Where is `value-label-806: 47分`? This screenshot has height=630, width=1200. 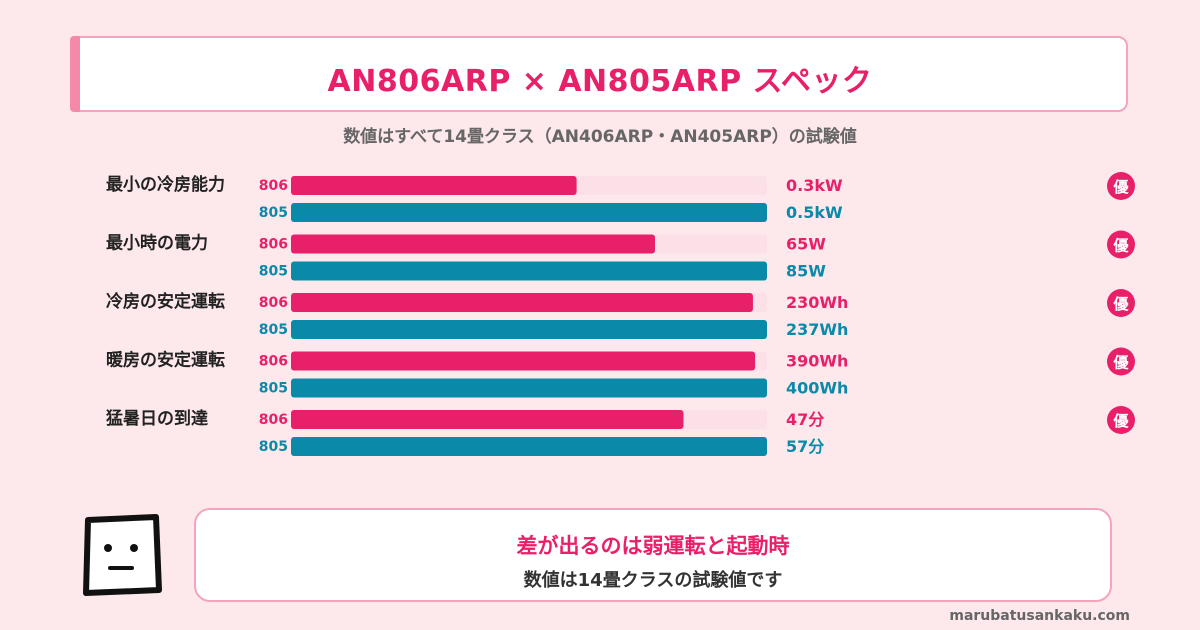 value-label-806: 47分 is located at coordinates (805, 419).